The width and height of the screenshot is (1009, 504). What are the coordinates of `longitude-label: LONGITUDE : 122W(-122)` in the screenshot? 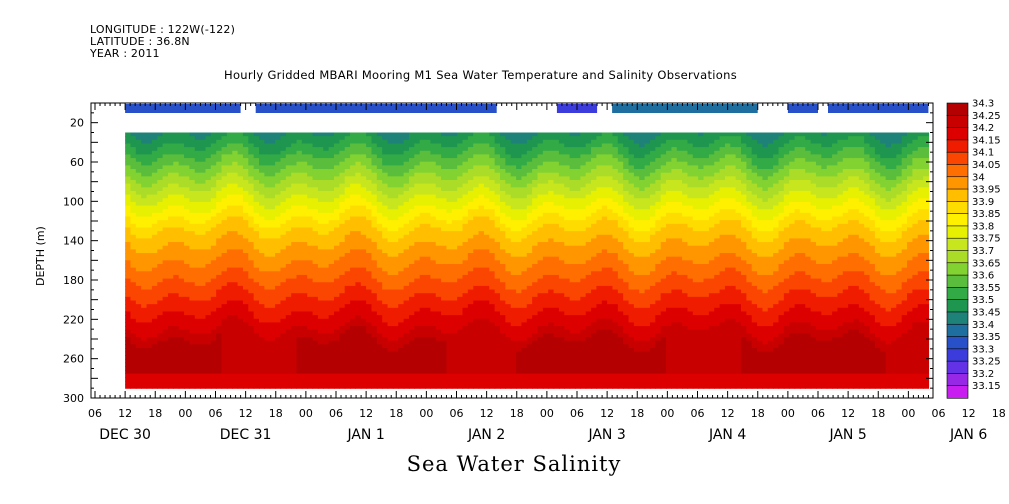 It's located at (163, 29).